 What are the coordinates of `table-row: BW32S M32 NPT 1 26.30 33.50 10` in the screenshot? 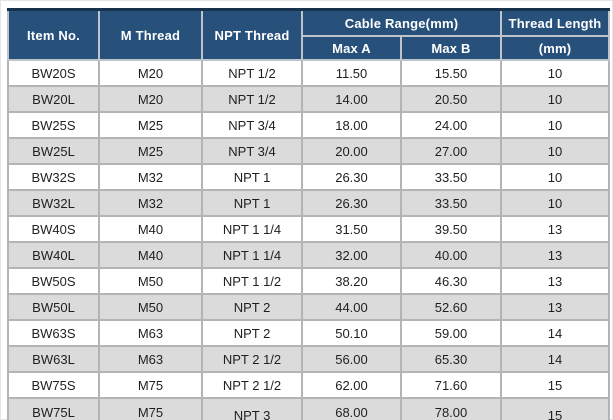 It's located at (308, 177).